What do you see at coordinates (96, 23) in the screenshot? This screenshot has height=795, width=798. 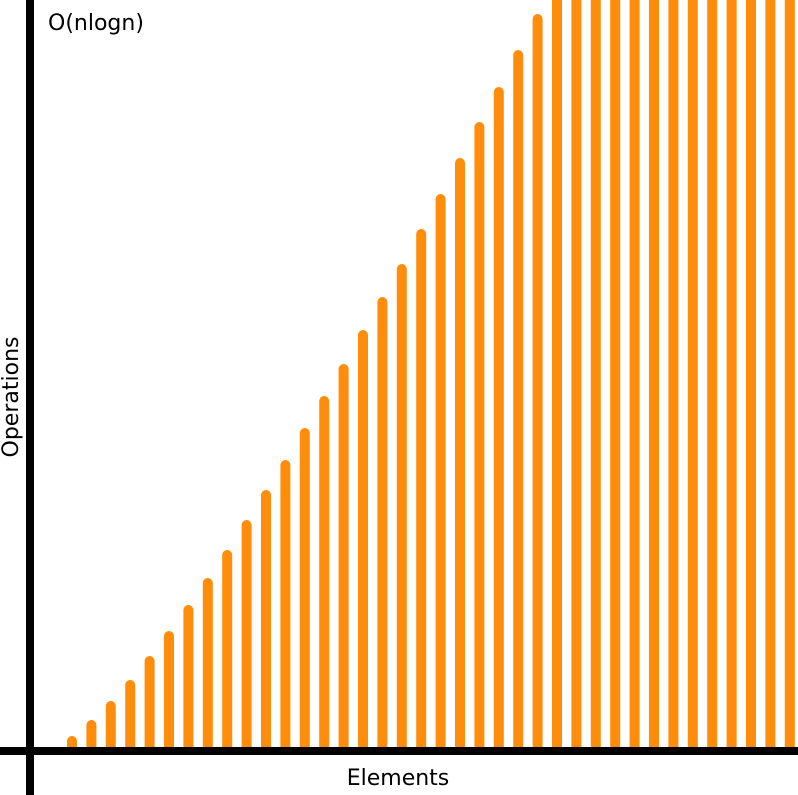 I see `chart-title: O(nlogn)` at bounding box center [96, 23].